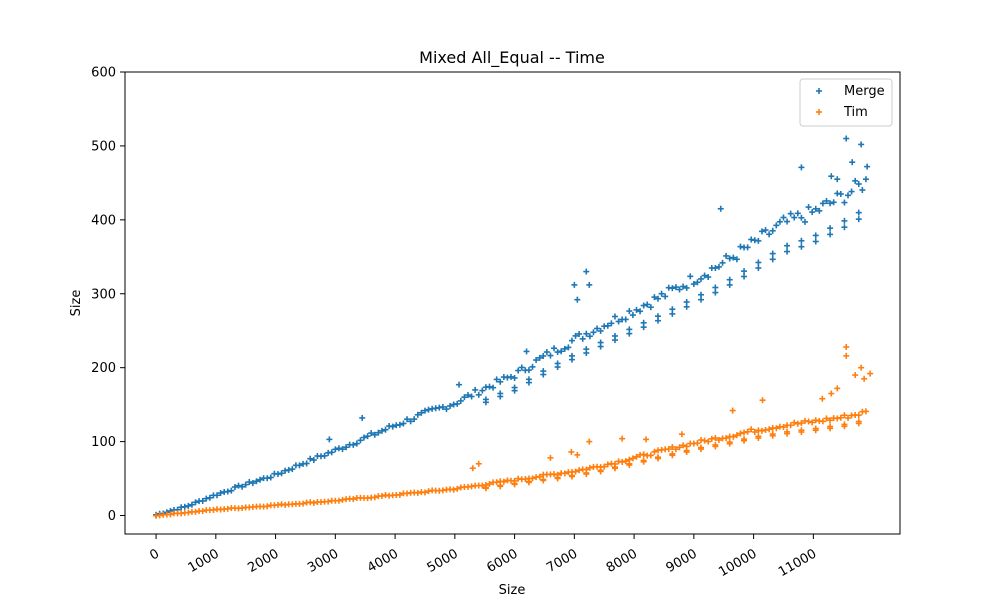 This screenshot has height=604, width=1000. What do you see at coordinates (737, 563) in the screenshot?
I see `x-tick-label: 10000` at bounding box center [737, 563].